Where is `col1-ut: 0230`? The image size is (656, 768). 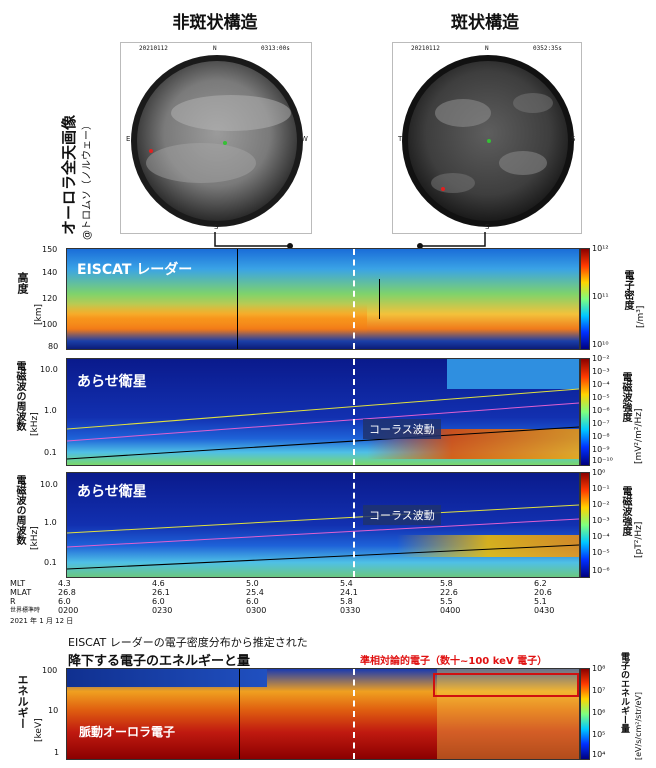
col1-ut: 0230 is located at coordinates (162, 610).